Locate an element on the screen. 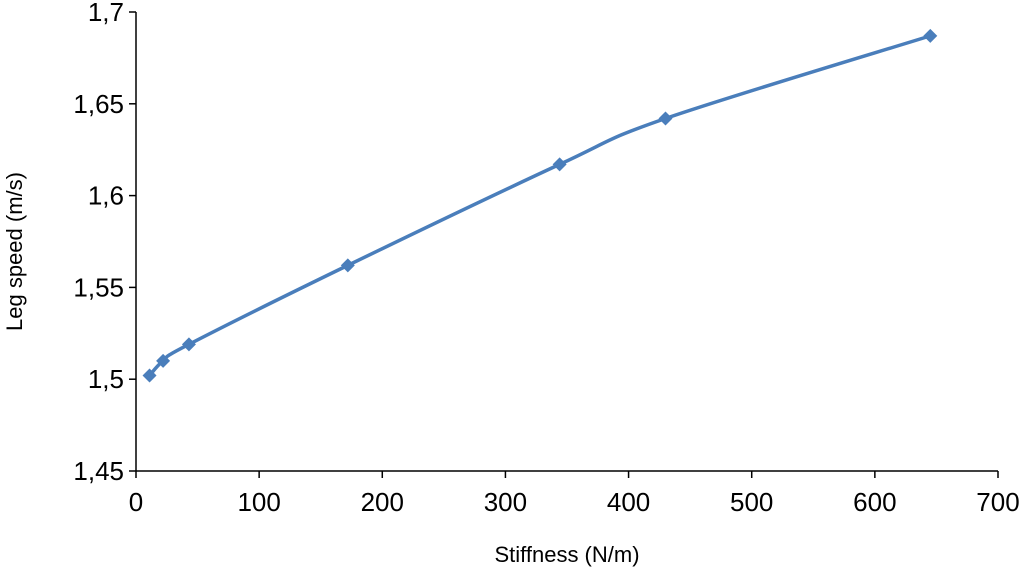 This screenshot has width=1024, height=570. x-tick-label: 700 is located at coordinates (997, 502).